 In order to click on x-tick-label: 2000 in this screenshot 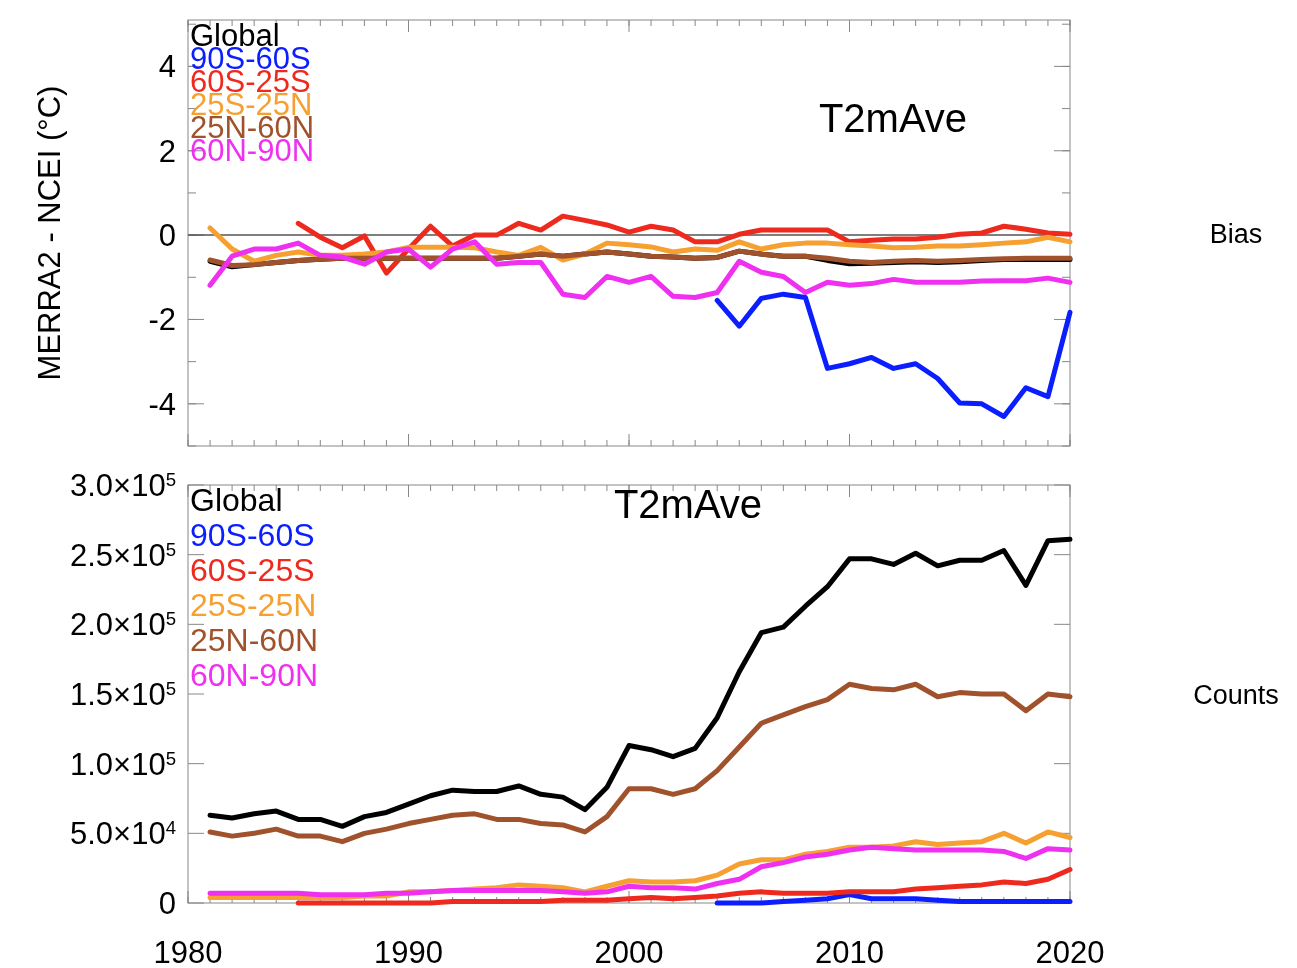, I will do `click(629, 951)`.